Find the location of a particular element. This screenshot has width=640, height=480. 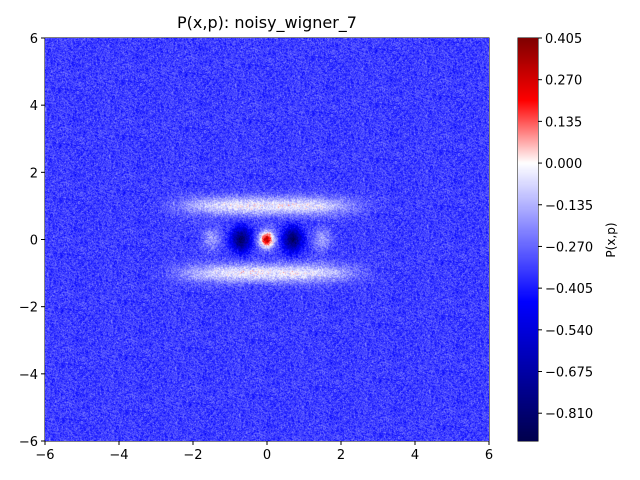

x-tick-label: 2 is located at coordinates (341, 455).